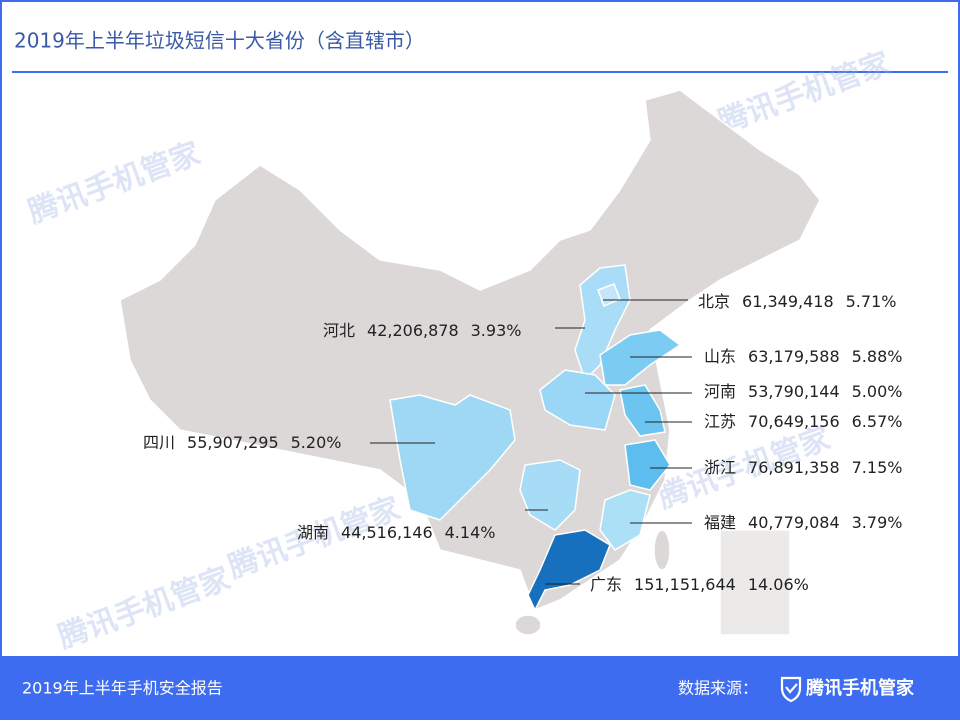 The height and width of the screenshot is (724, 960). What do you see at coordinates (577, 400) in the screenshot?
I see `province-henan` at bounding box center [577, 400].